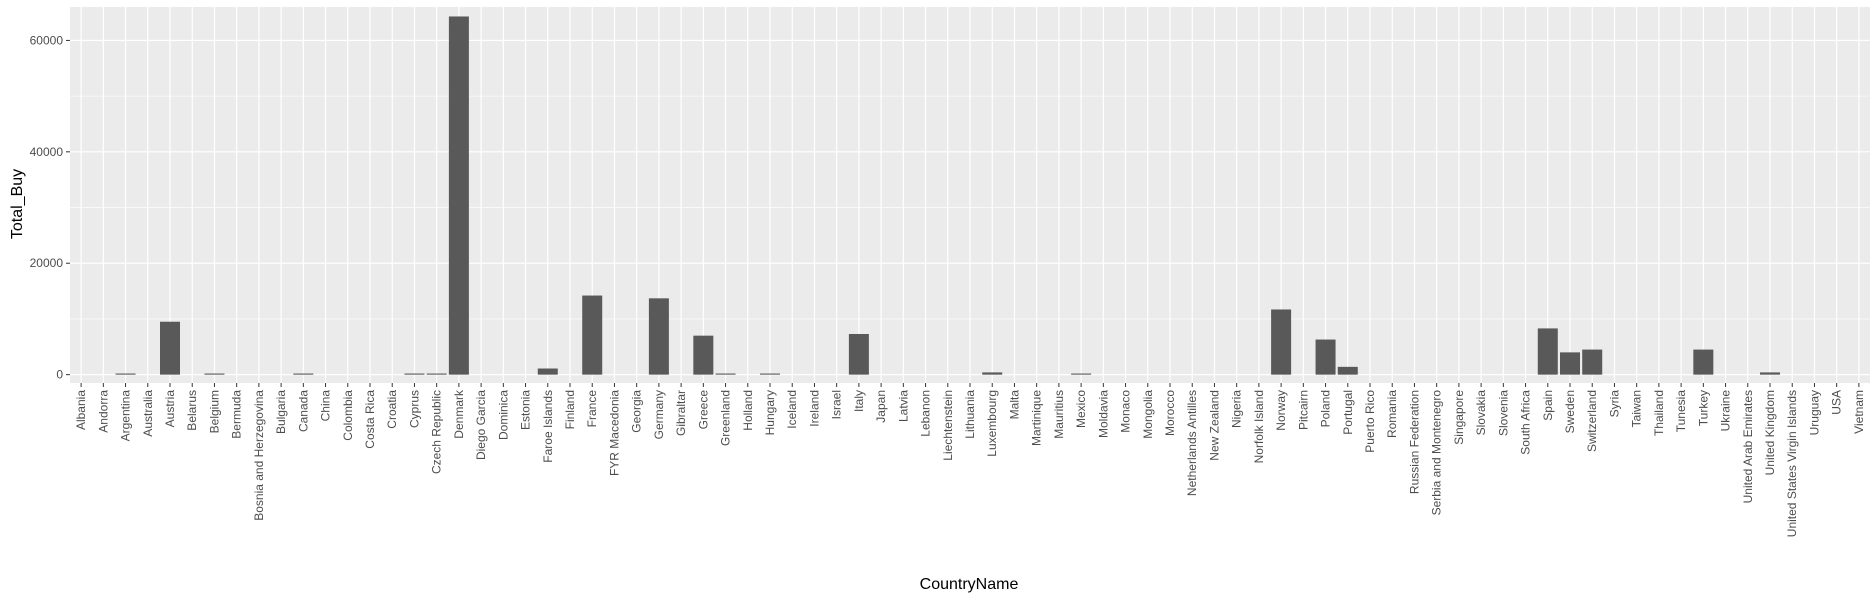 The height and width of the screenshot is (600, 1875). I want to click on x-tick-label: Uruguay, so click(1814, 412).